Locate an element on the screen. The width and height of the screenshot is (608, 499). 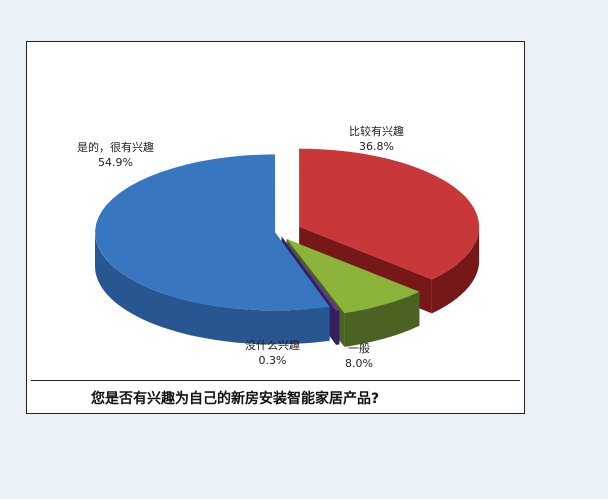
slice-label-very-interested: 是的，很有兴趣 54.9% is located at coordinates (115, 155).